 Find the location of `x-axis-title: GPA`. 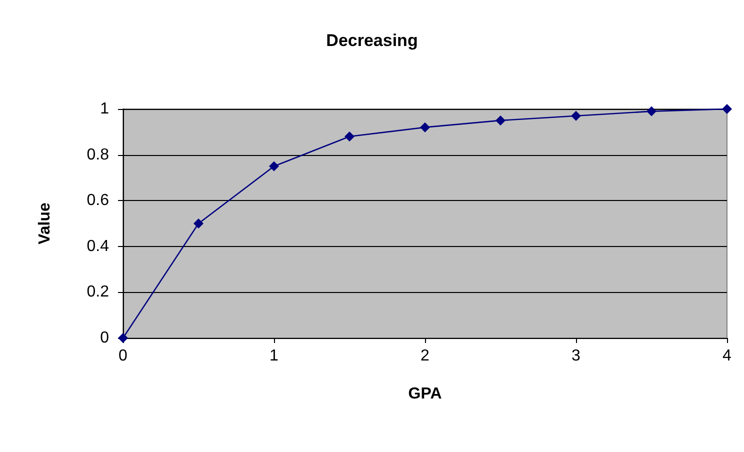

x-axis-title: GPA is located at coordinates (425, 394).